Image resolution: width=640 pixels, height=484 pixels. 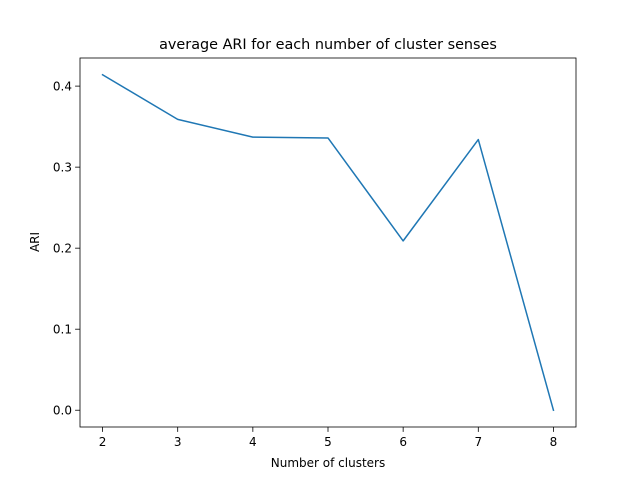 What do you see at coordinates (62, 167) in the screenshot?
I see `y-tick-label: 0.3` at bounding box center [62, 167].